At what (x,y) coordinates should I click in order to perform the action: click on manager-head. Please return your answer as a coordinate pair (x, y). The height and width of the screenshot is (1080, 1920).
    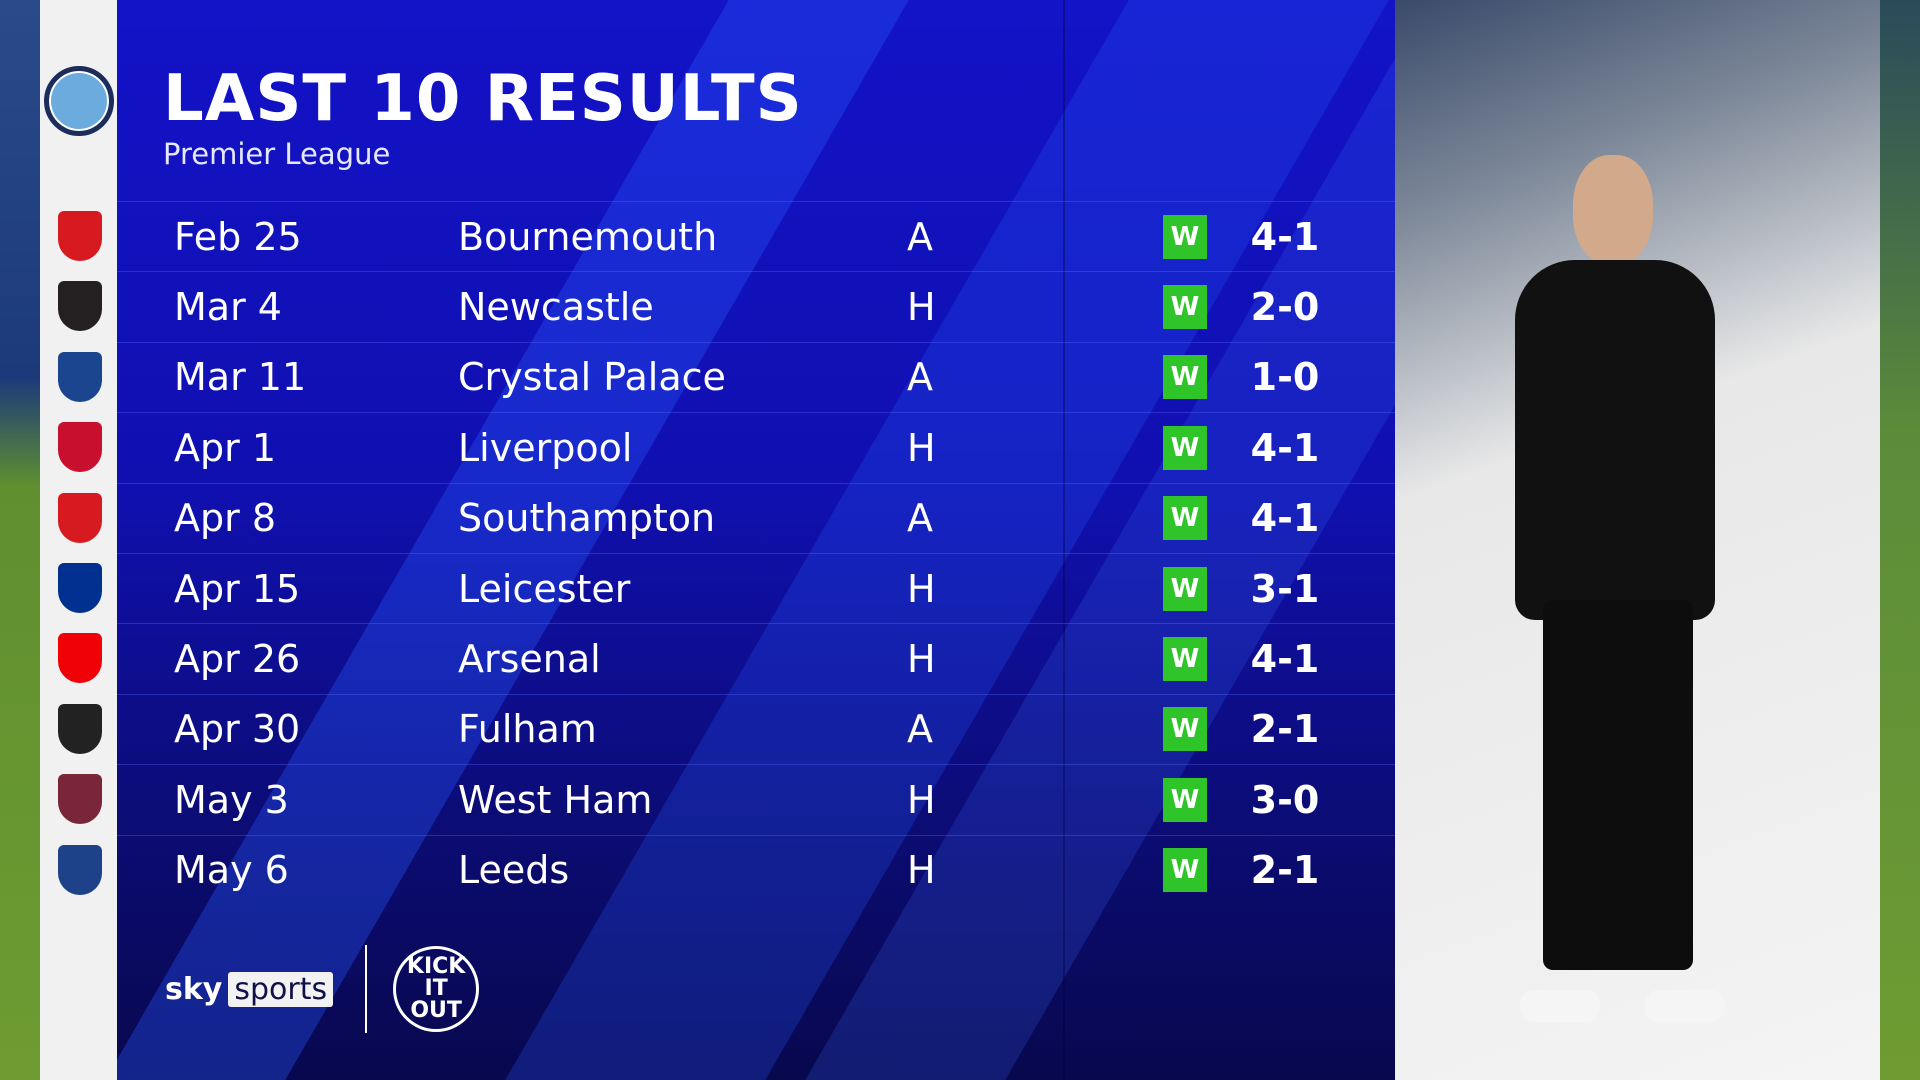
    Looking at the image, I should click on (1613, 210).